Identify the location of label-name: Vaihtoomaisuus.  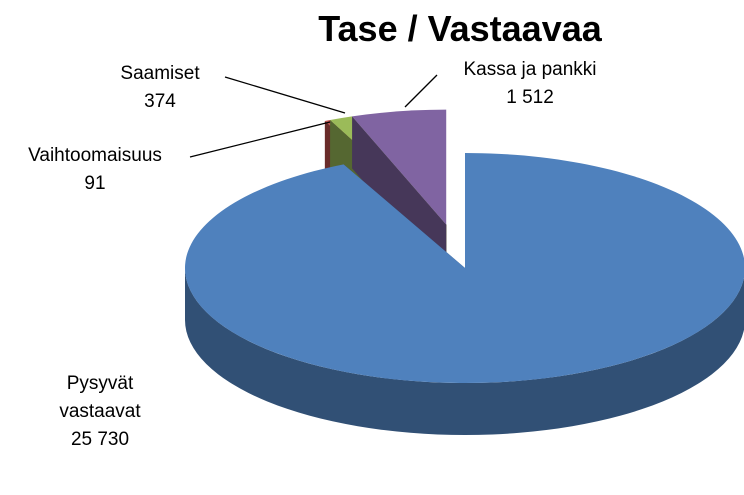
(95, 155).